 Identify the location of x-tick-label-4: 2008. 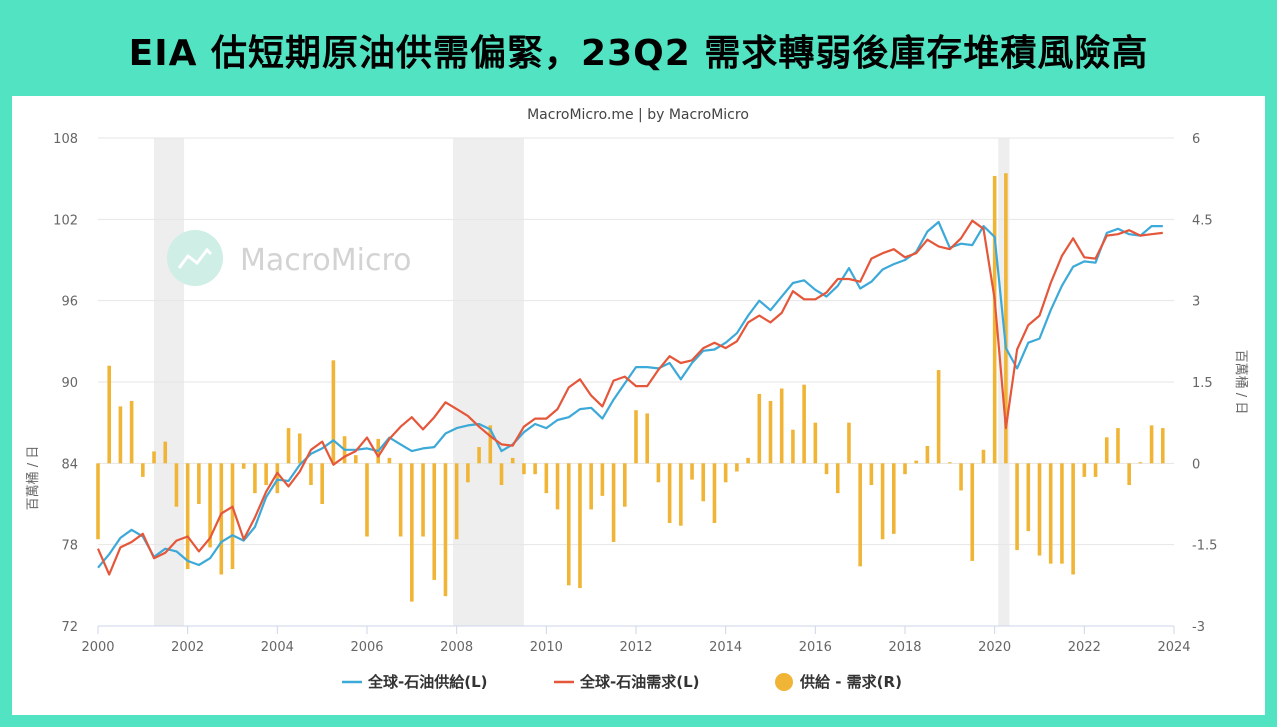
(456, 647).